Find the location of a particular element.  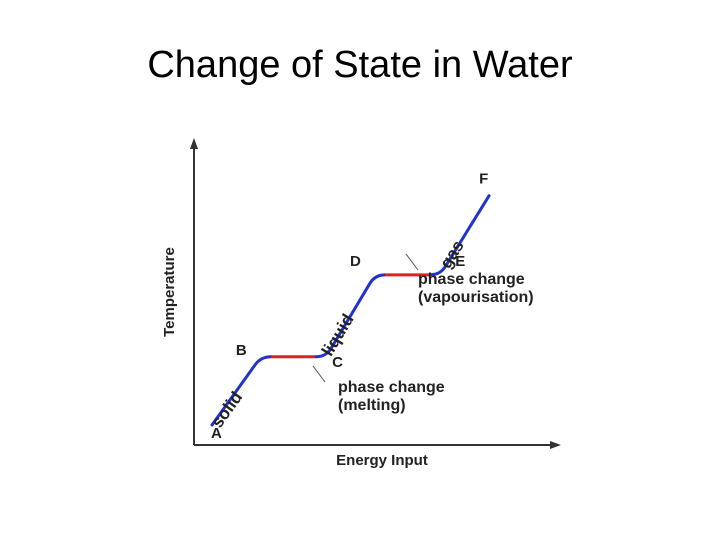

segment-E-F is located at coordinates (459, 235).